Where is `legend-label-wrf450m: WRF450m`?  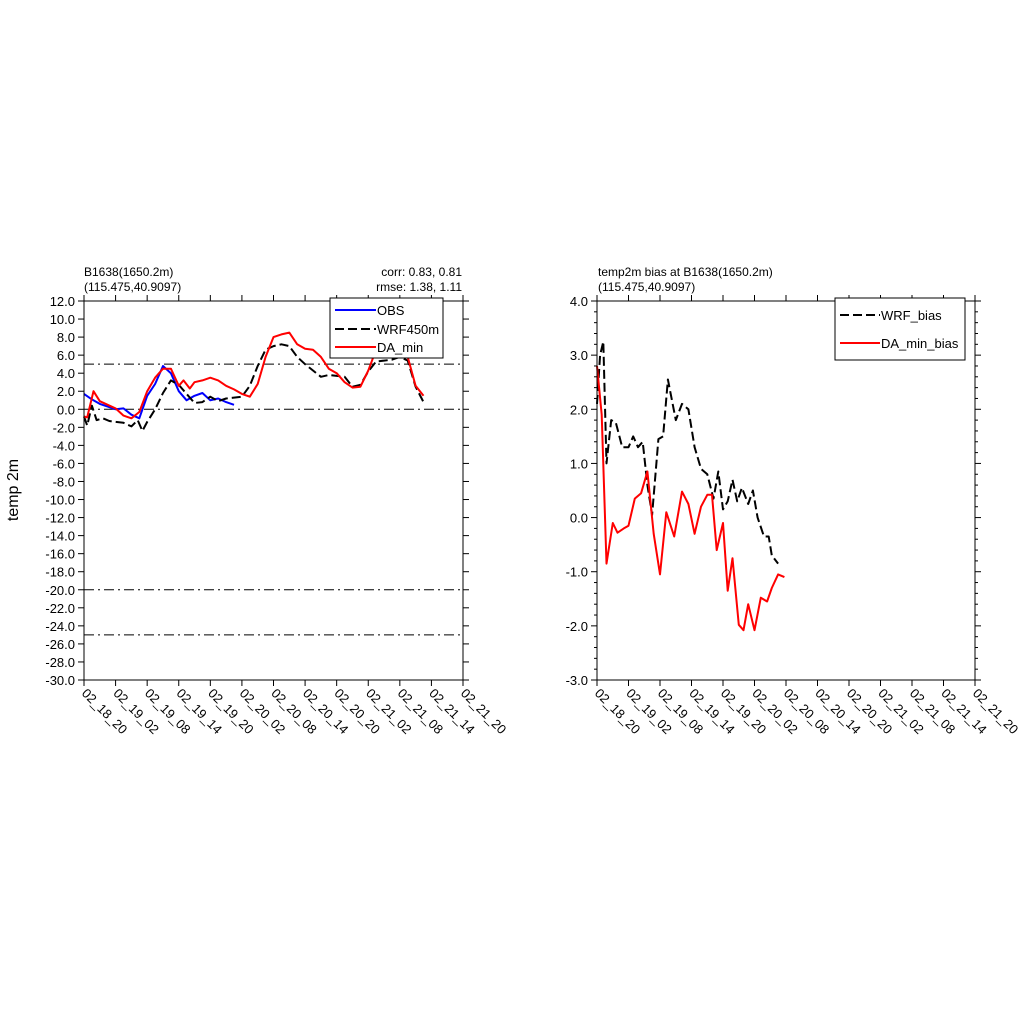
legend-label-wrf450m: WRF450m is located at coordinates (408, 329).